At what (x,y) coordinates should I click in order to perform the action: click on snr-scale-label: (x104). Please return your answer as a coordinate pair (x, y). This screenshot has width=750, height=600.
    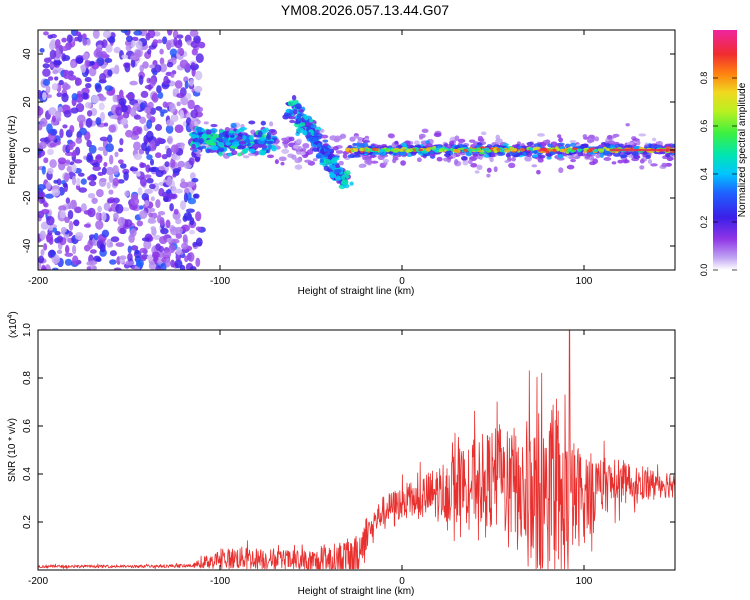
    Looking at the image, I should click on (13, 324).